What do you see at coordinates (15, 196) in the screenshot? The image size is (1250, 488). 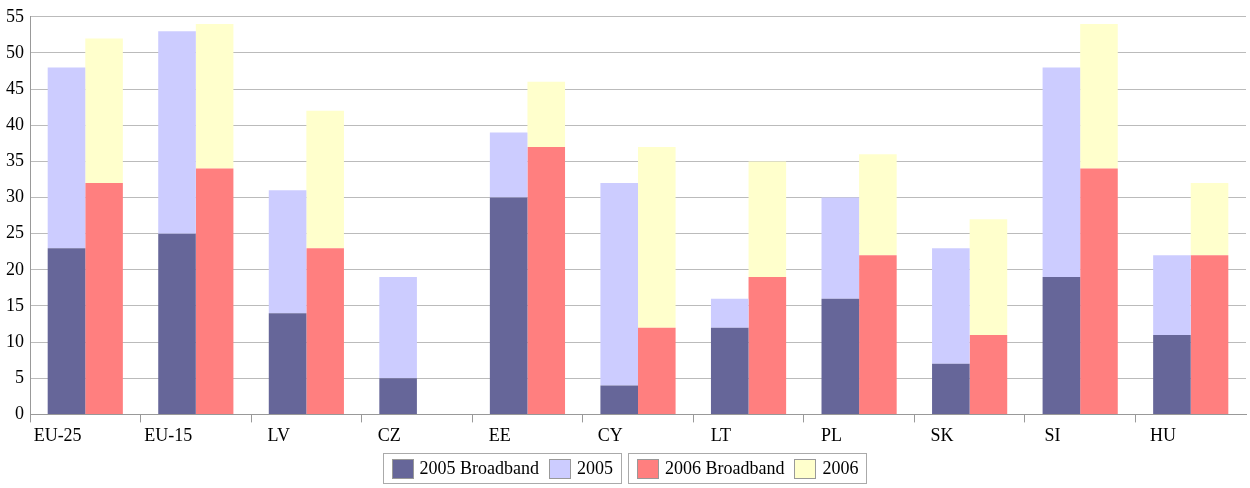 I see `y-tick-label: 30` at bounding box center [15, 196].